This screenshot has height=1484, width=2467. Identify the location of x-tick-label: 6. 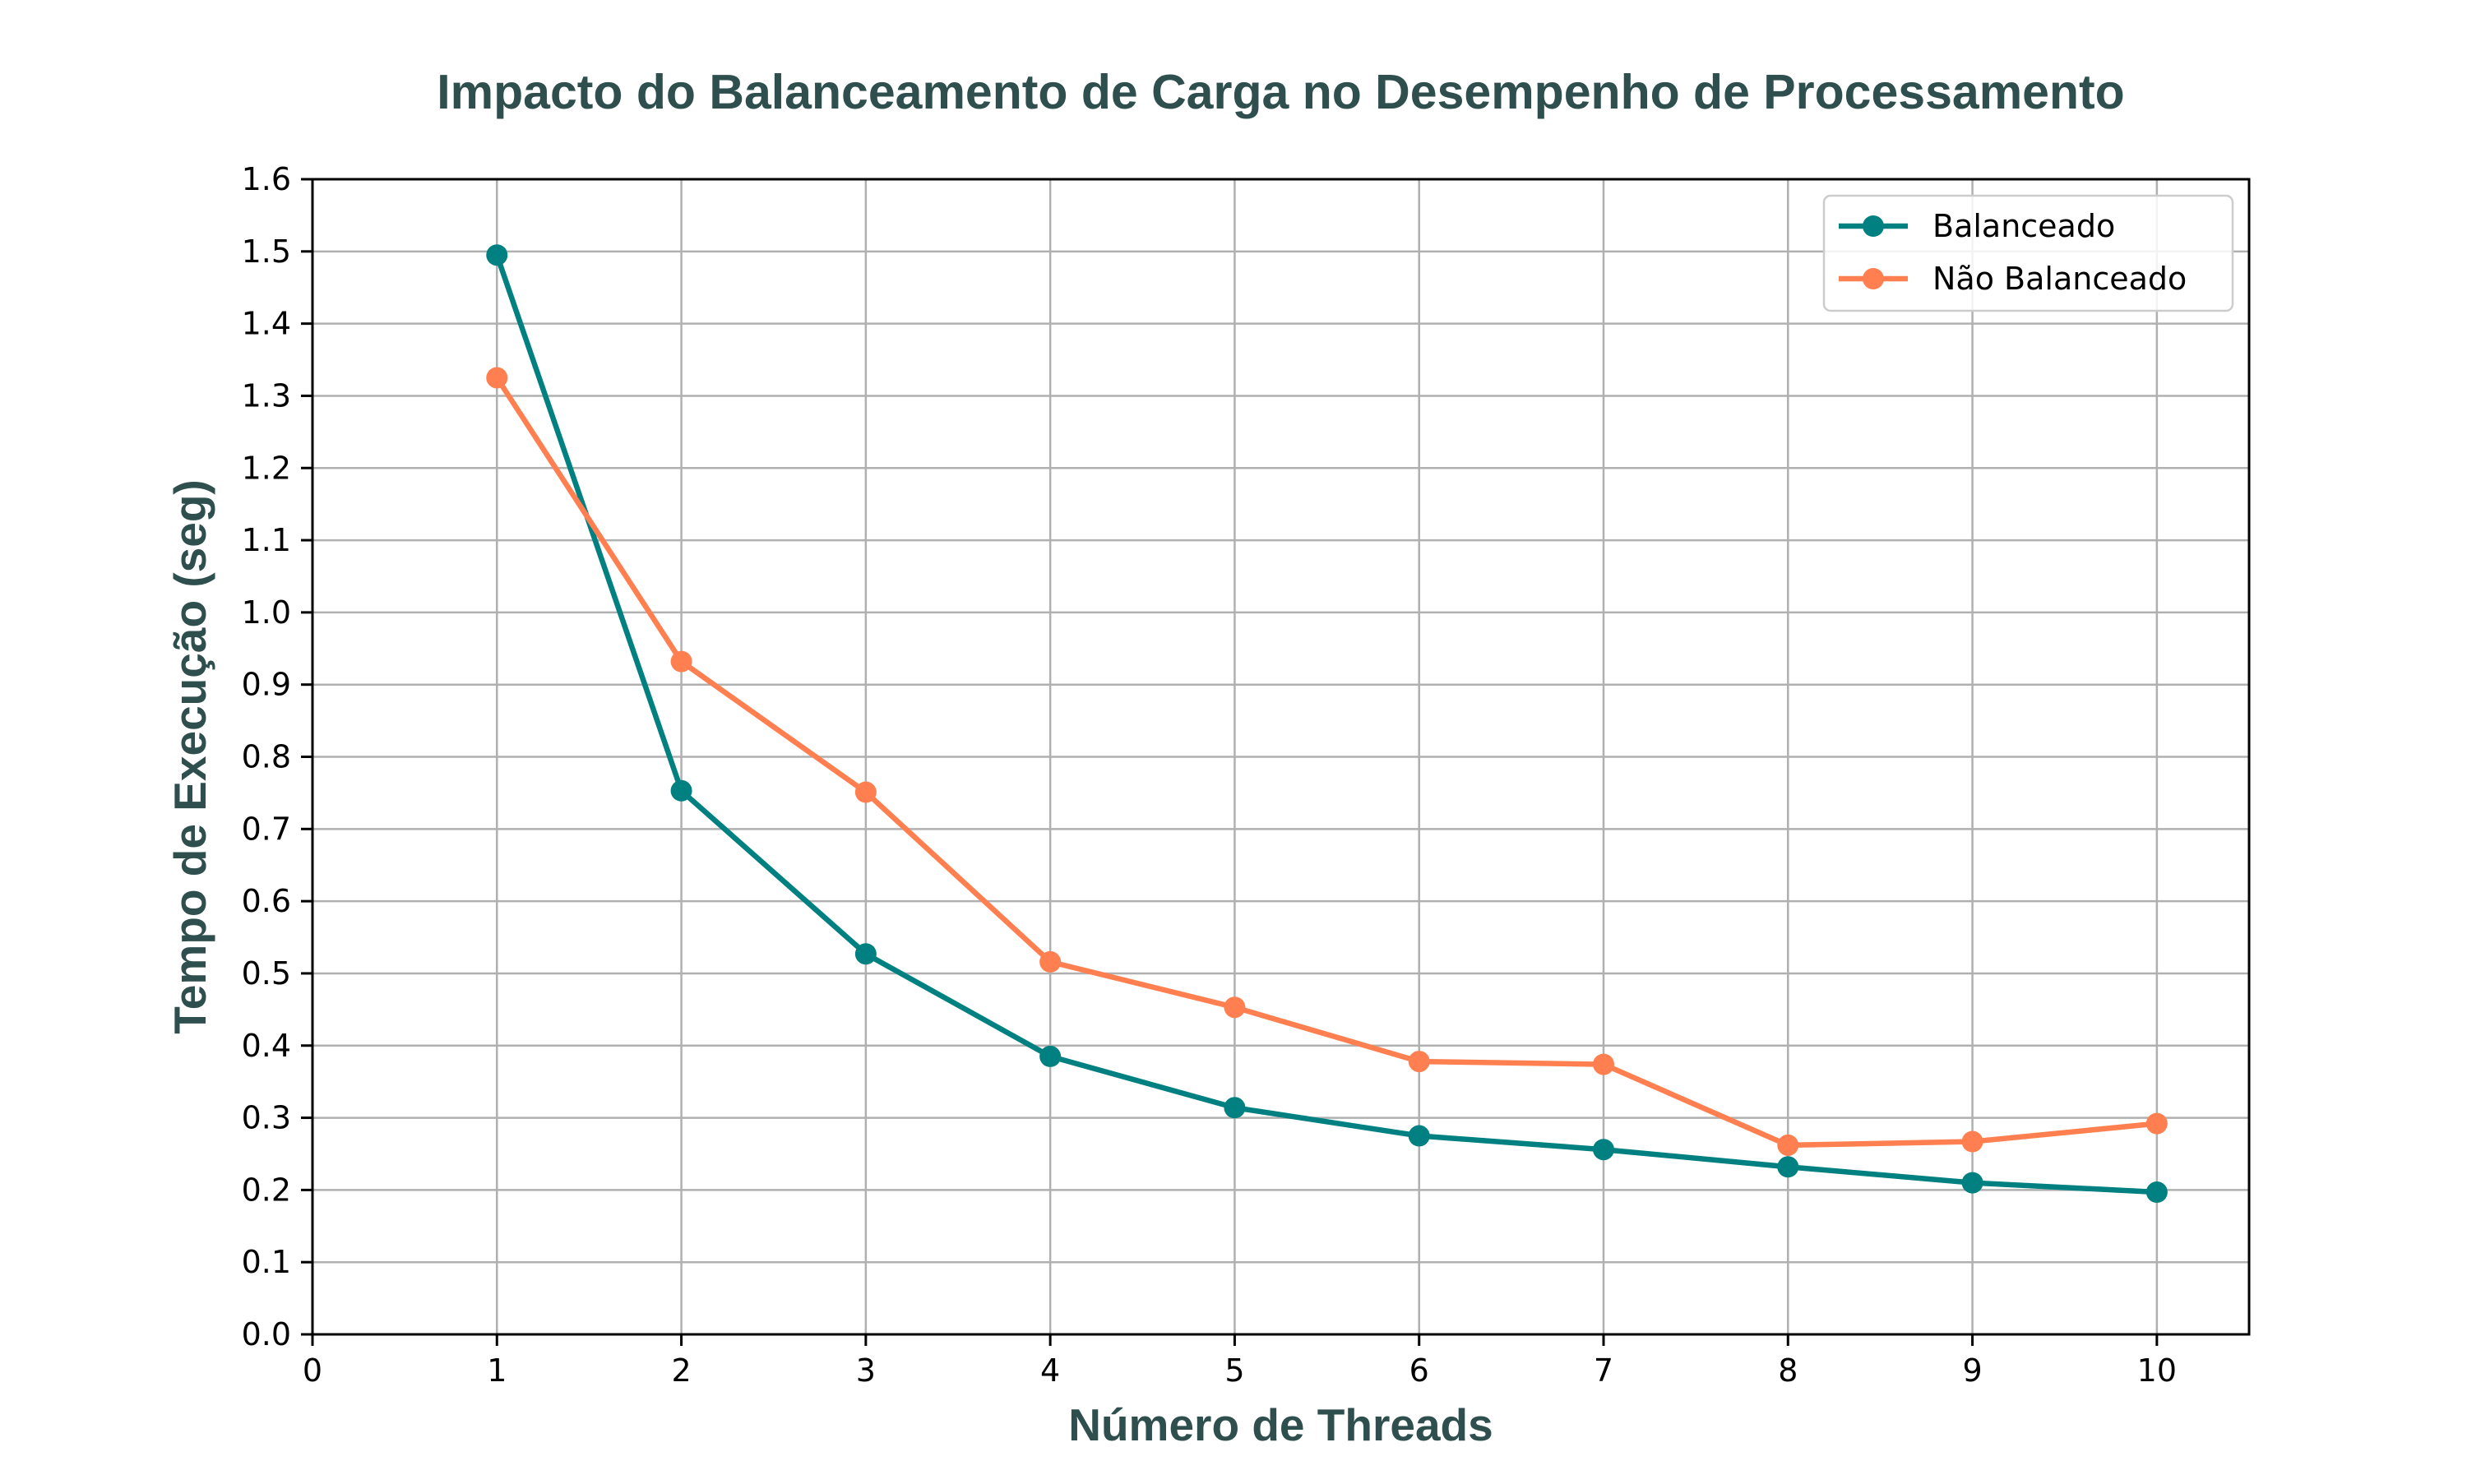
(1419, 1371).